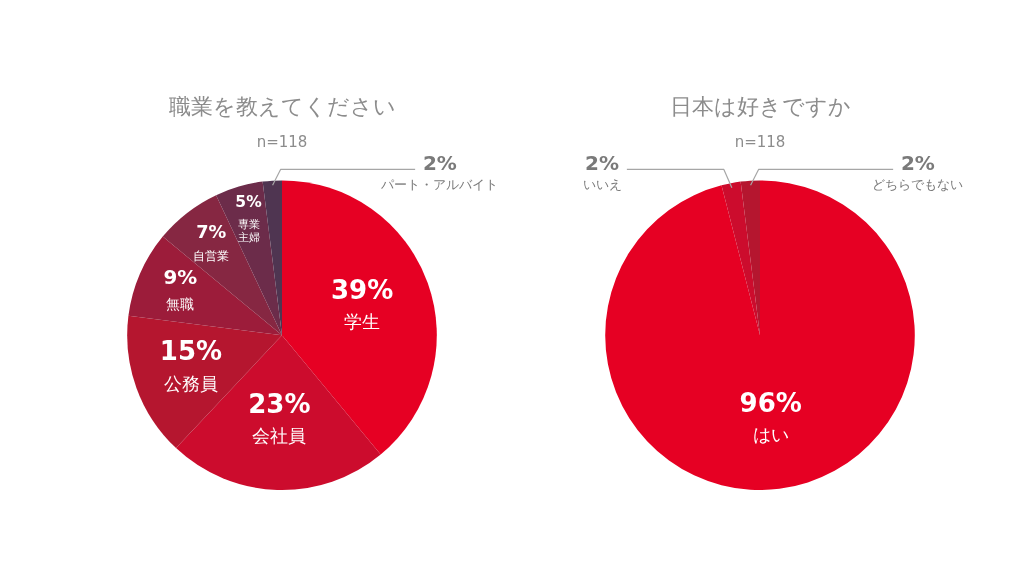  I want to click on data-label: 96%, so click(770, 403).